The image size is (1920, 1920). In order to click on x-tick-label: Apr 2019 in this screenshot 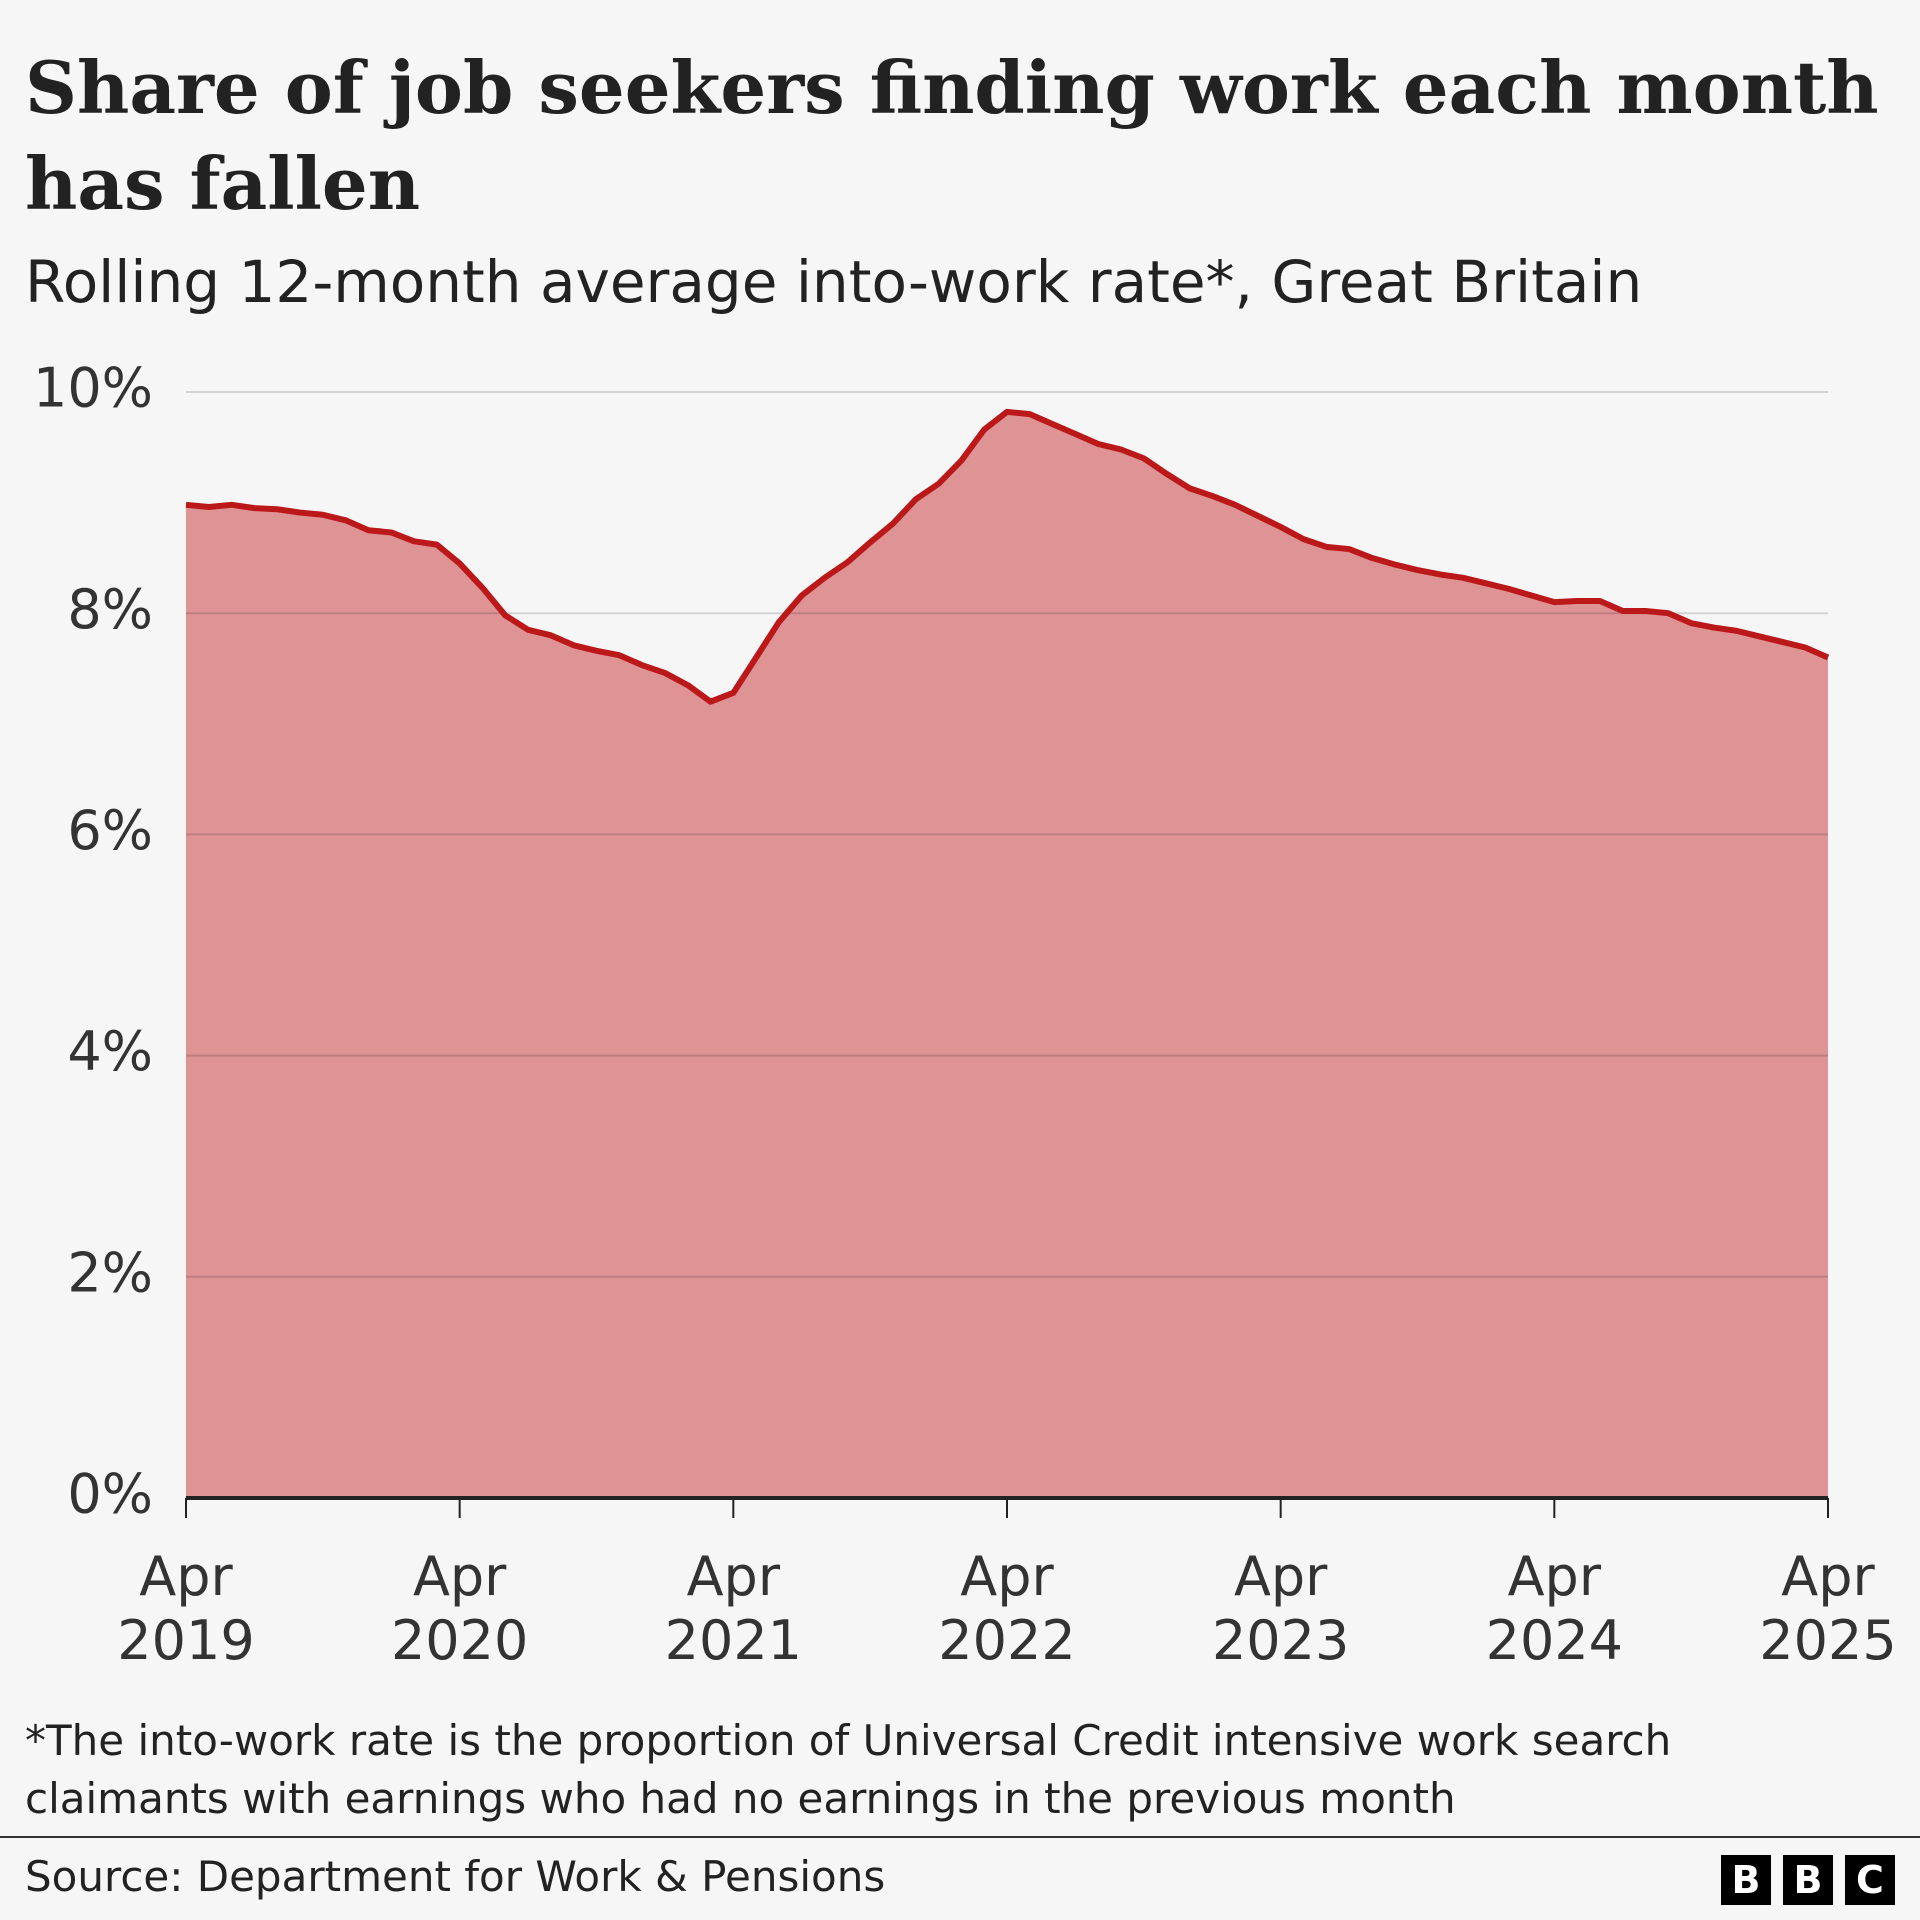, I will do `click(186, 1608)`.